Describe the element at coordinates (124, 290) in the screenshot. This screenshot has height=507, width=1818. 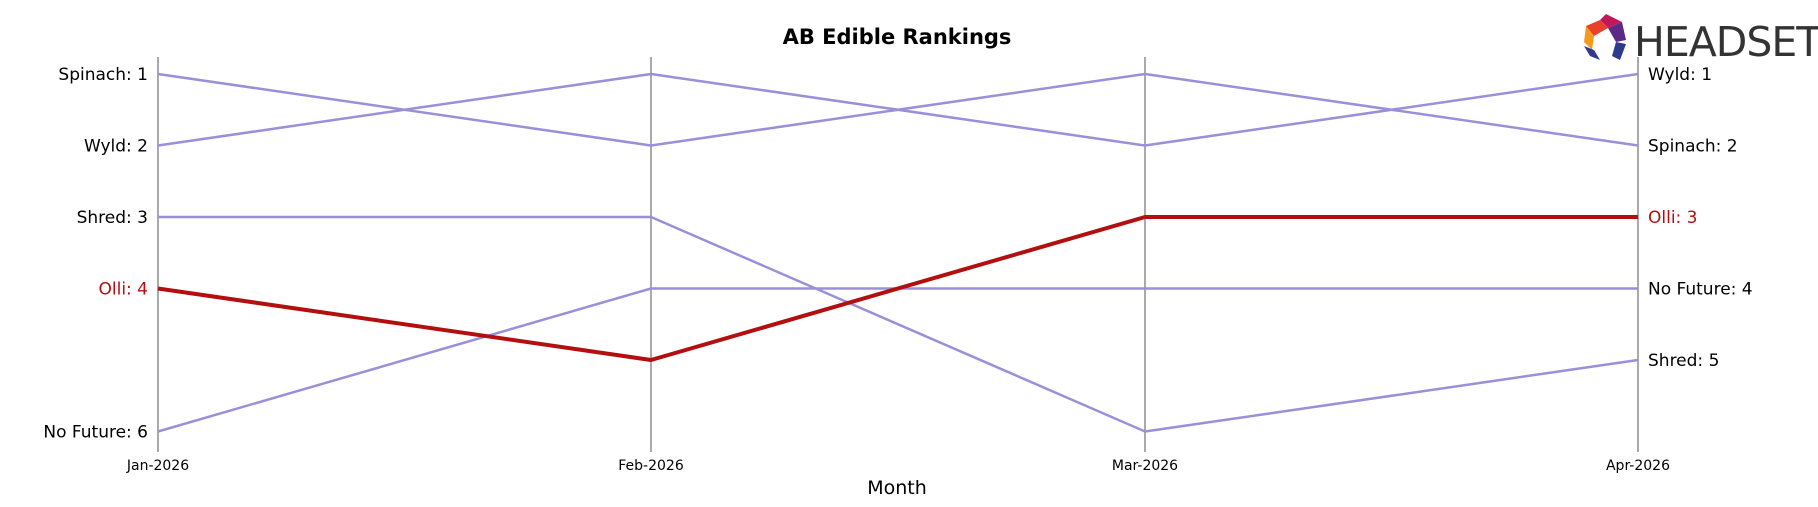
I see `left-rank-label: Olli: 4` at that location.